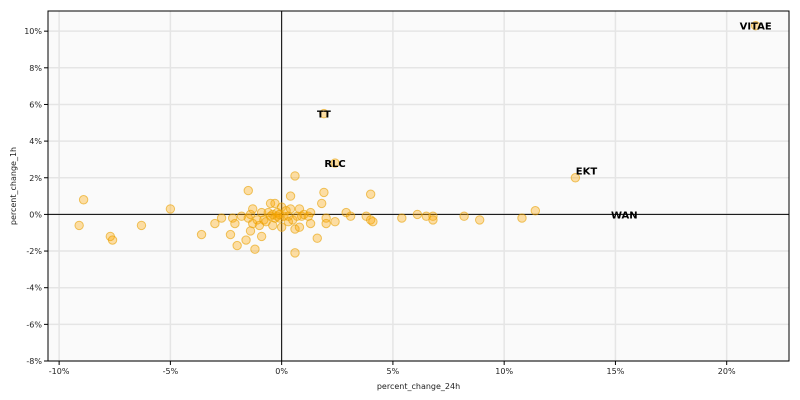  I want to click on y-tick-label: -8%, so click(34, 361).